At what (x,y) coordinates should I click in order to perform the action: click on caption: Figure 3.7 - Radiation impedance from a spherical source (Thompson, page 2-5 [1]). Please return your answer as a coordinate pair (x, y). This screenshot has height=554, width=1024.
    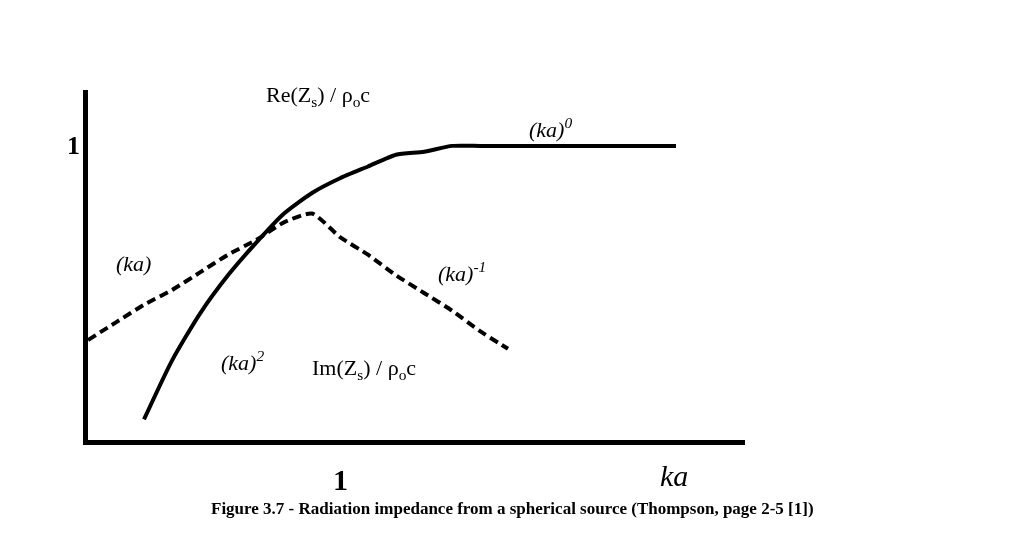
    Looking at the image, I should click on (512, 508).